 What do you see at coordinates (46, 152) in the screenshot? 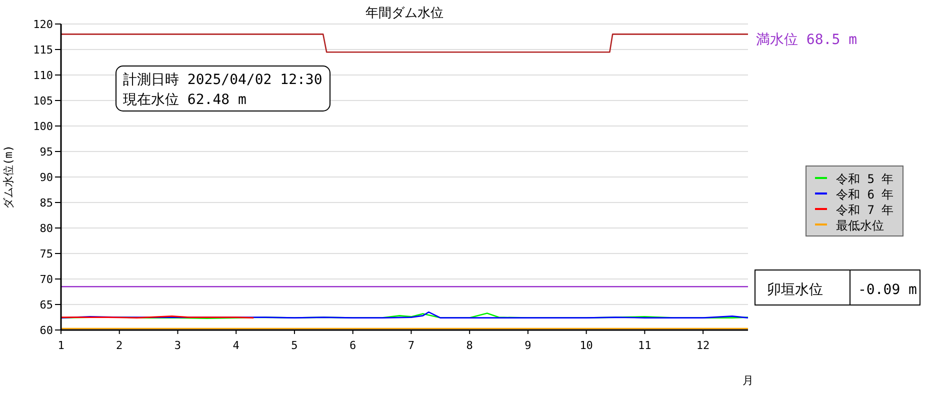
I see `y-tick-label: 95` at bounding box center [46, 152].